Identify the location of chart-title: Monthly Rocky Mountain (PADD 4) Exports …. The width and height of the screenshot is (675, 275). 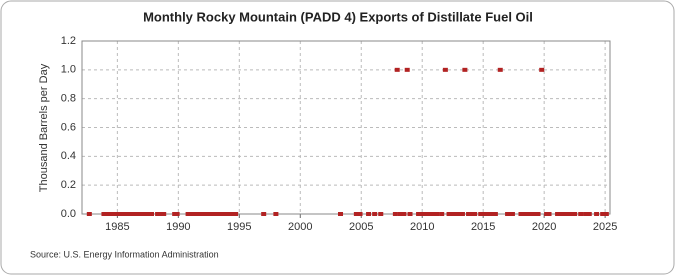
(338, 16).